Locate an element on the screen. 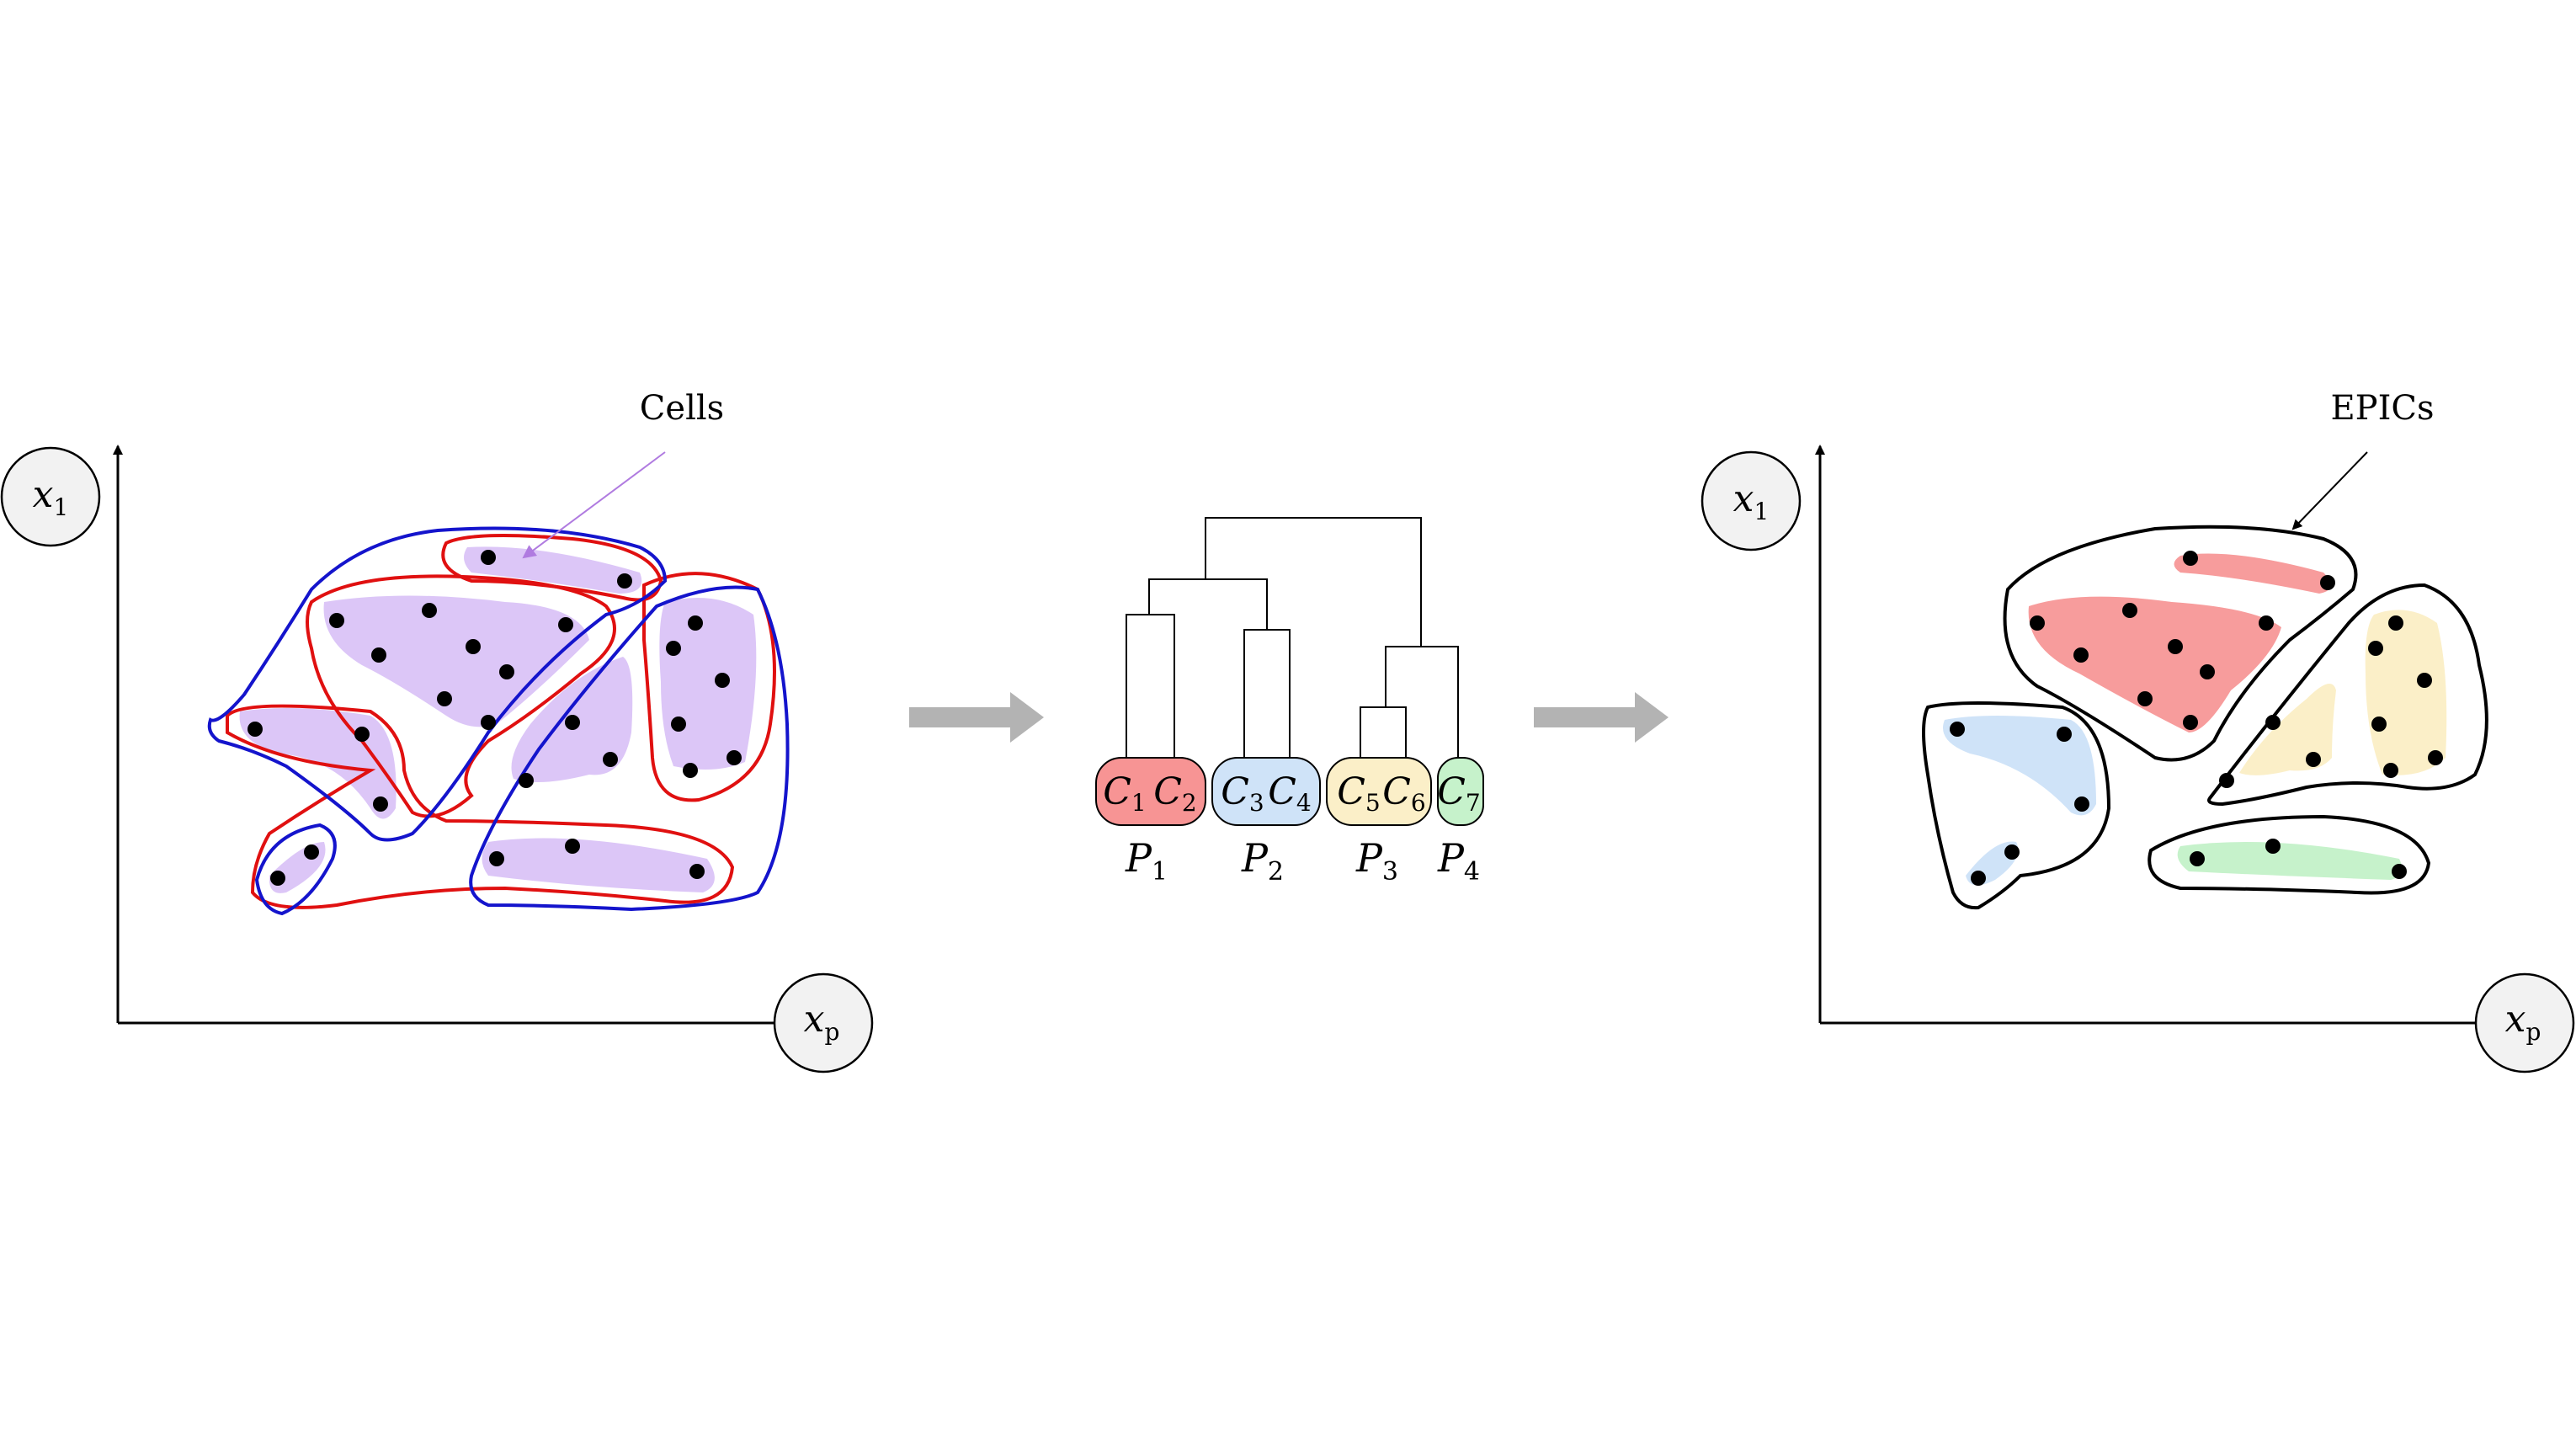 Image resolution: width=2576 pixels, height=1449 pixels. partition-box-p2 is located at coordinates (1266, 791).